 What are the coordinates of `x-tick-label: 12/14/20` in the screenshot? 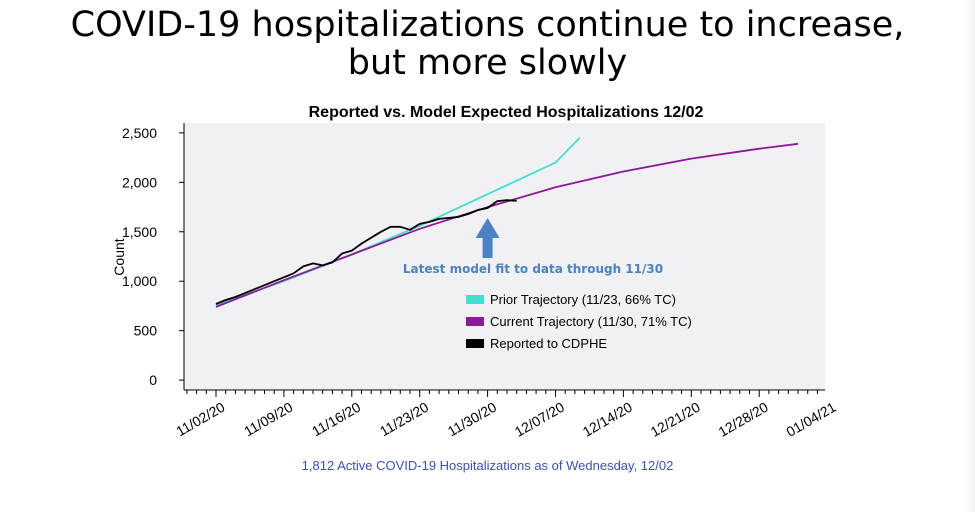 It's located at (607, 419).